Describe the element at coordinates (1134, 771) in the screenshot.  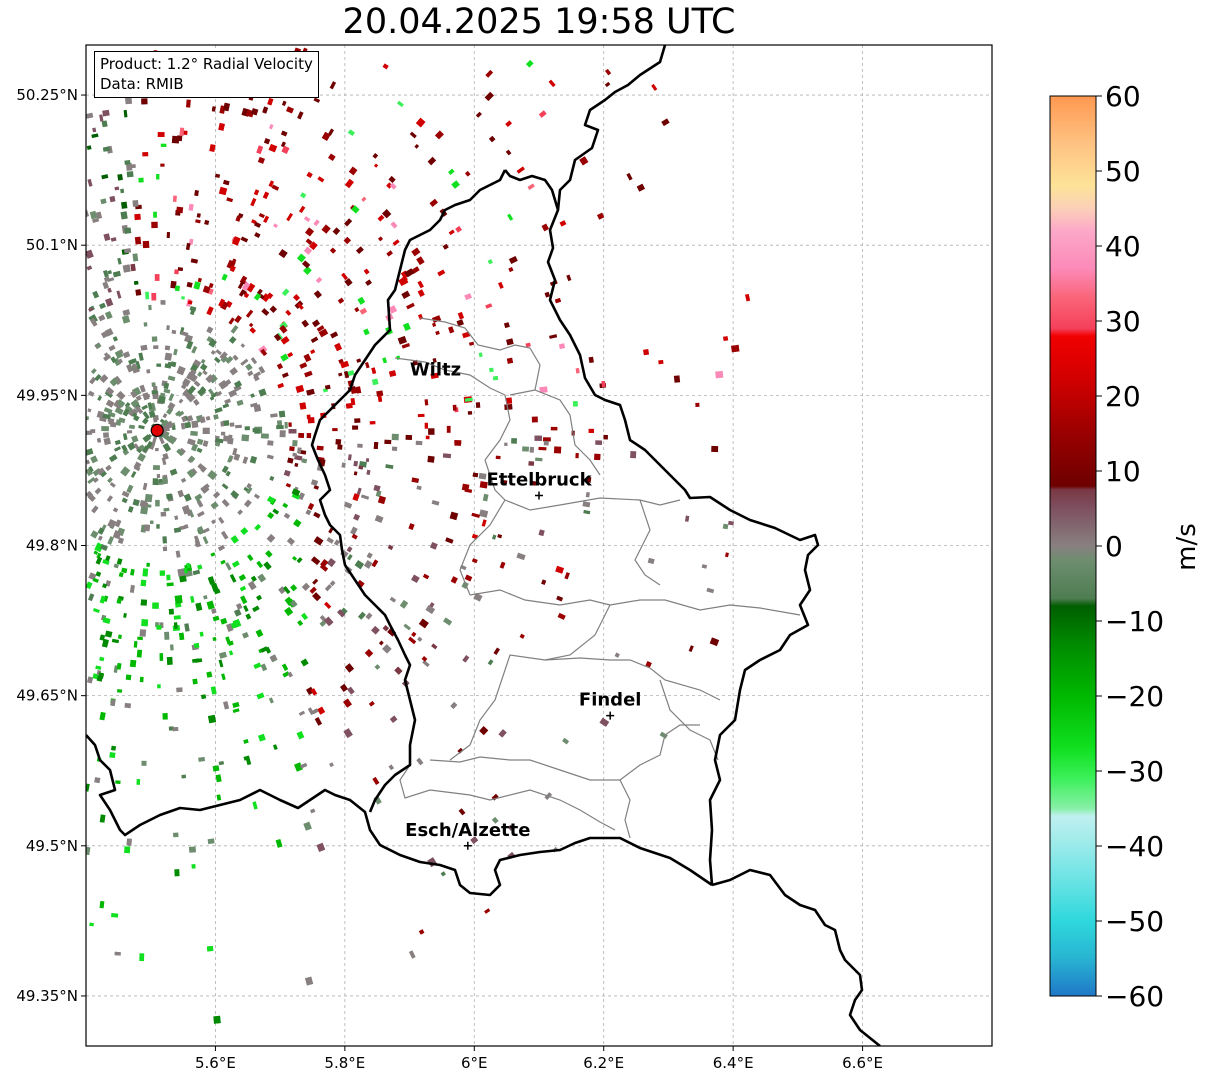
I see `colorbar-tick-label: −30` at that location.